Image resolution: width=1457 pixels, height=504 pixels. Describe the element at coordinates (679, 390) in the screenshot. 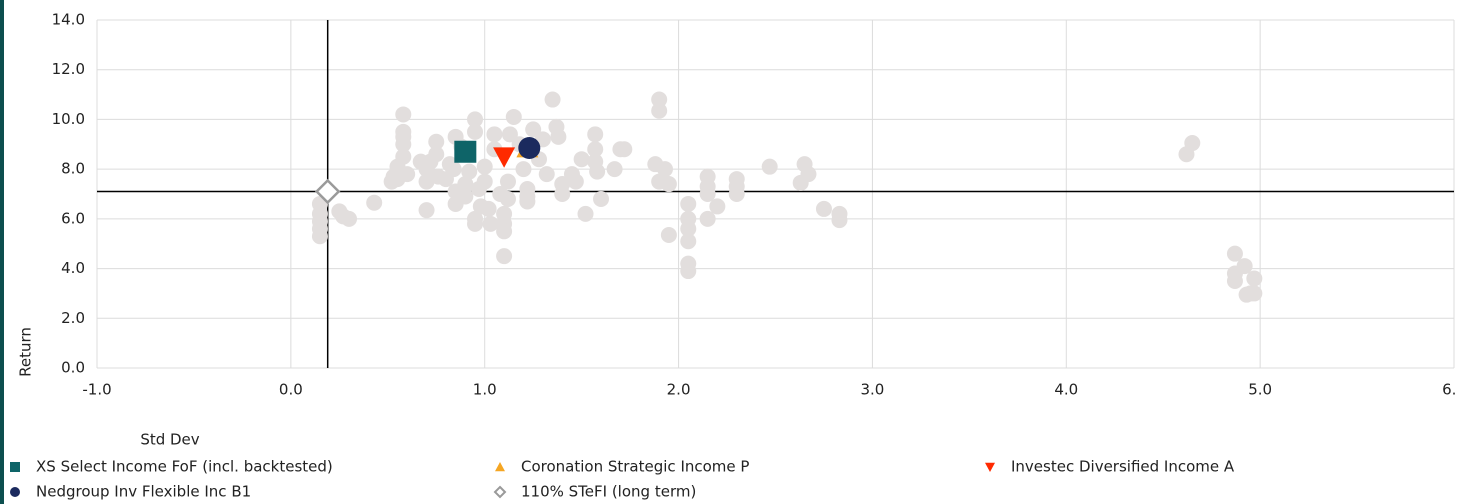

I see `x-tick-label: 2.0` at that location.